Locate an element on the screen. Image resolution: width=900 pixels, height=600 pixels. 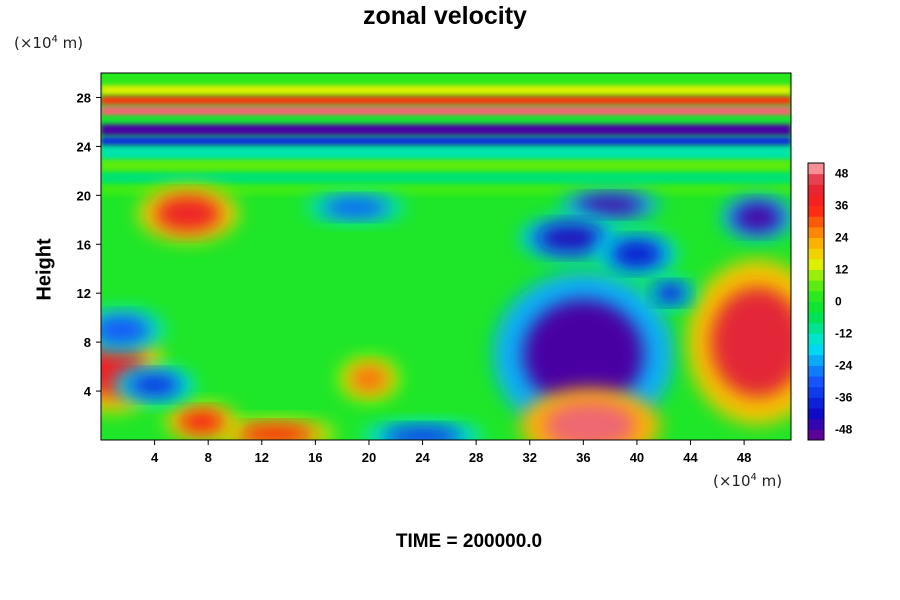
y-tick-label: 12 is located at coordinates (84, 293).